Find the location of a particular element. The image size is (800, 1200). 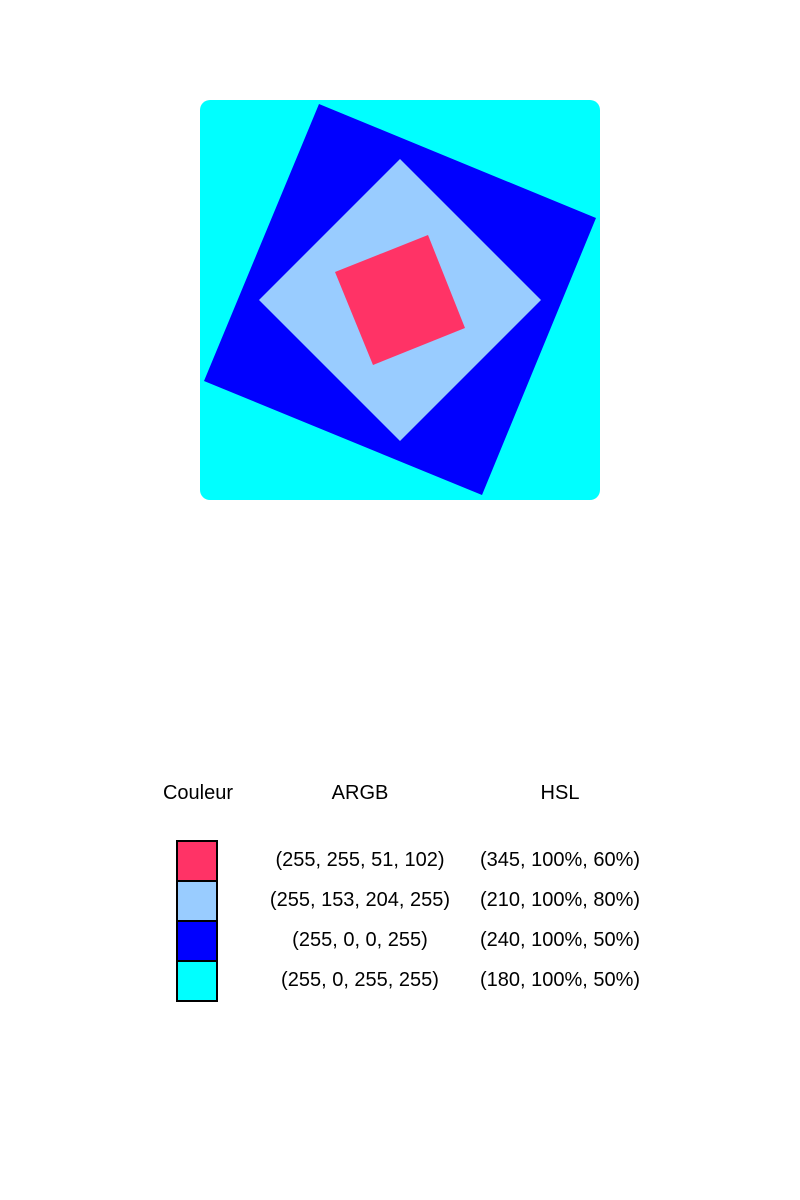

color-swatch-light-blue is located at coordinates (197, 901).